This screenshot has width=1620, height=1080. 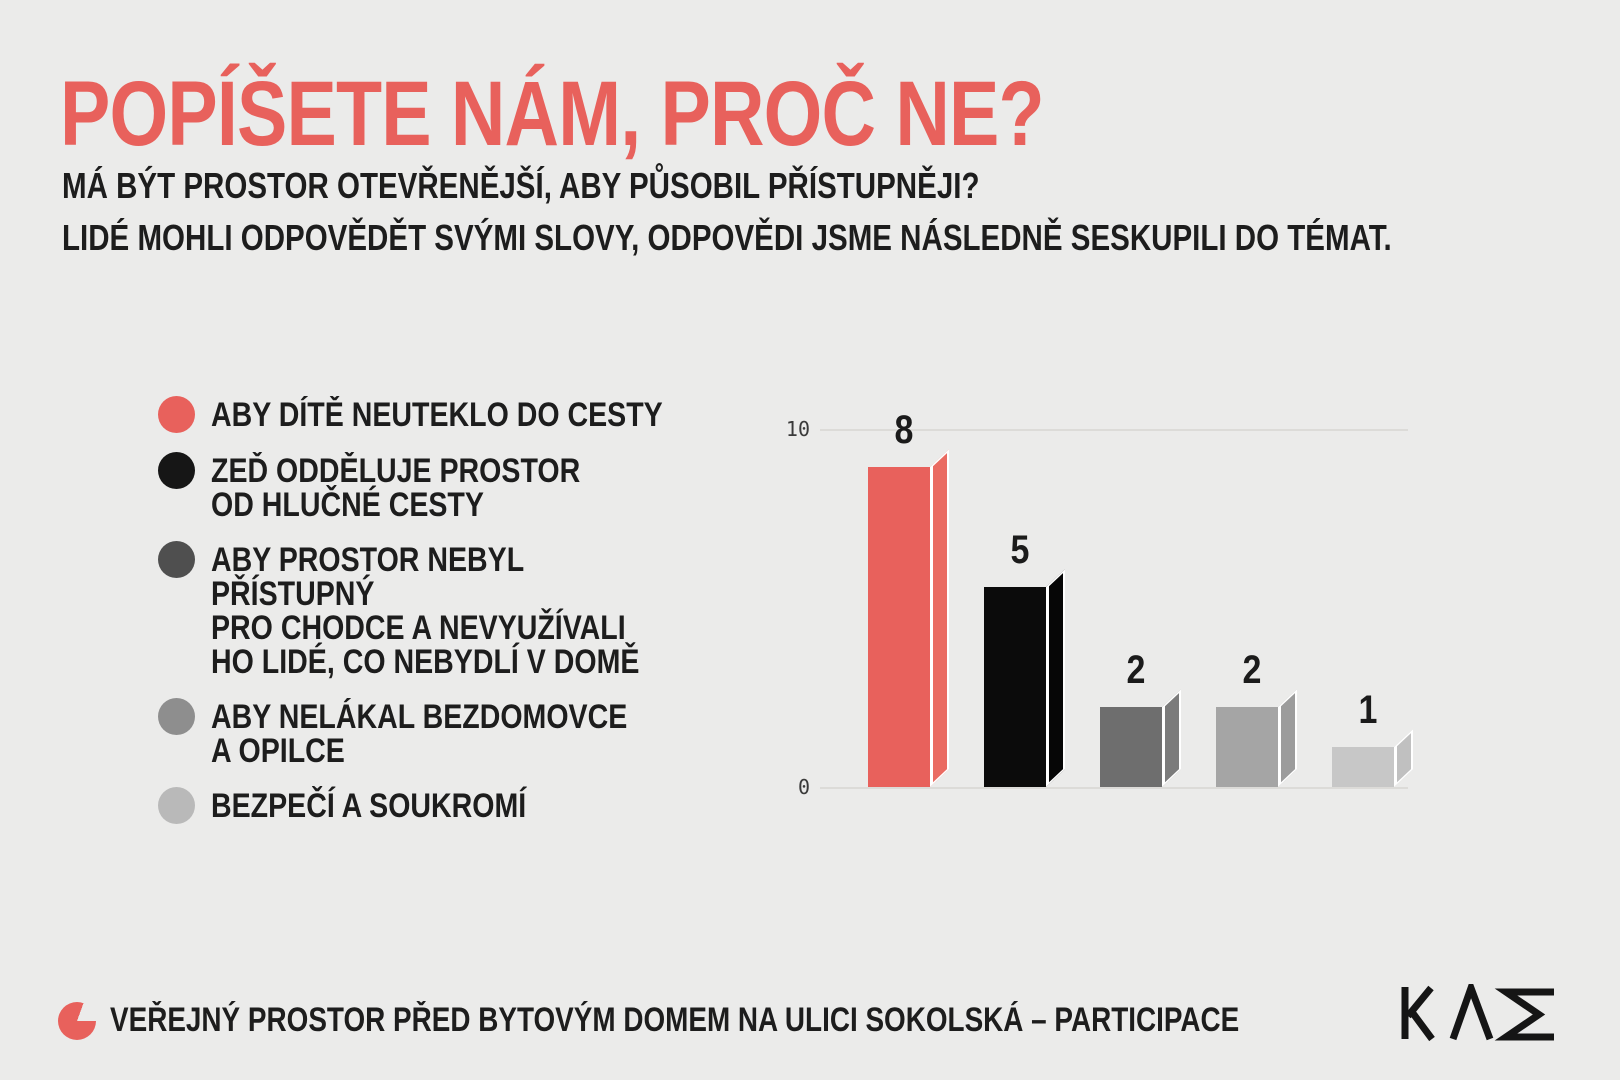 I want to click on bar-value-label: 8, so click(x=904, y=430).